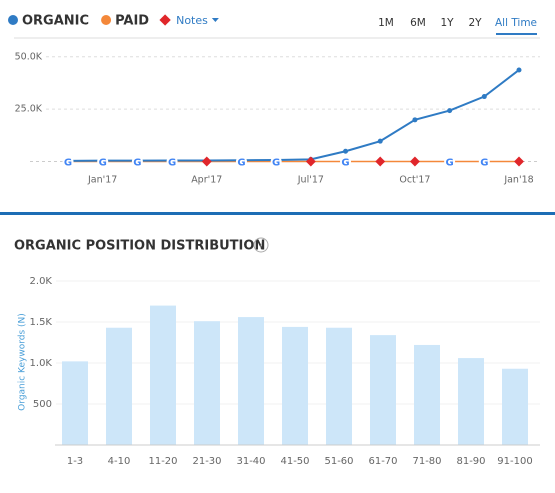 The image size is (555, 493). What do you see at coordinates (414, 180) in the screenshot?
I see `x-tick-label: Oct'17` at bounding box center [414, 180].